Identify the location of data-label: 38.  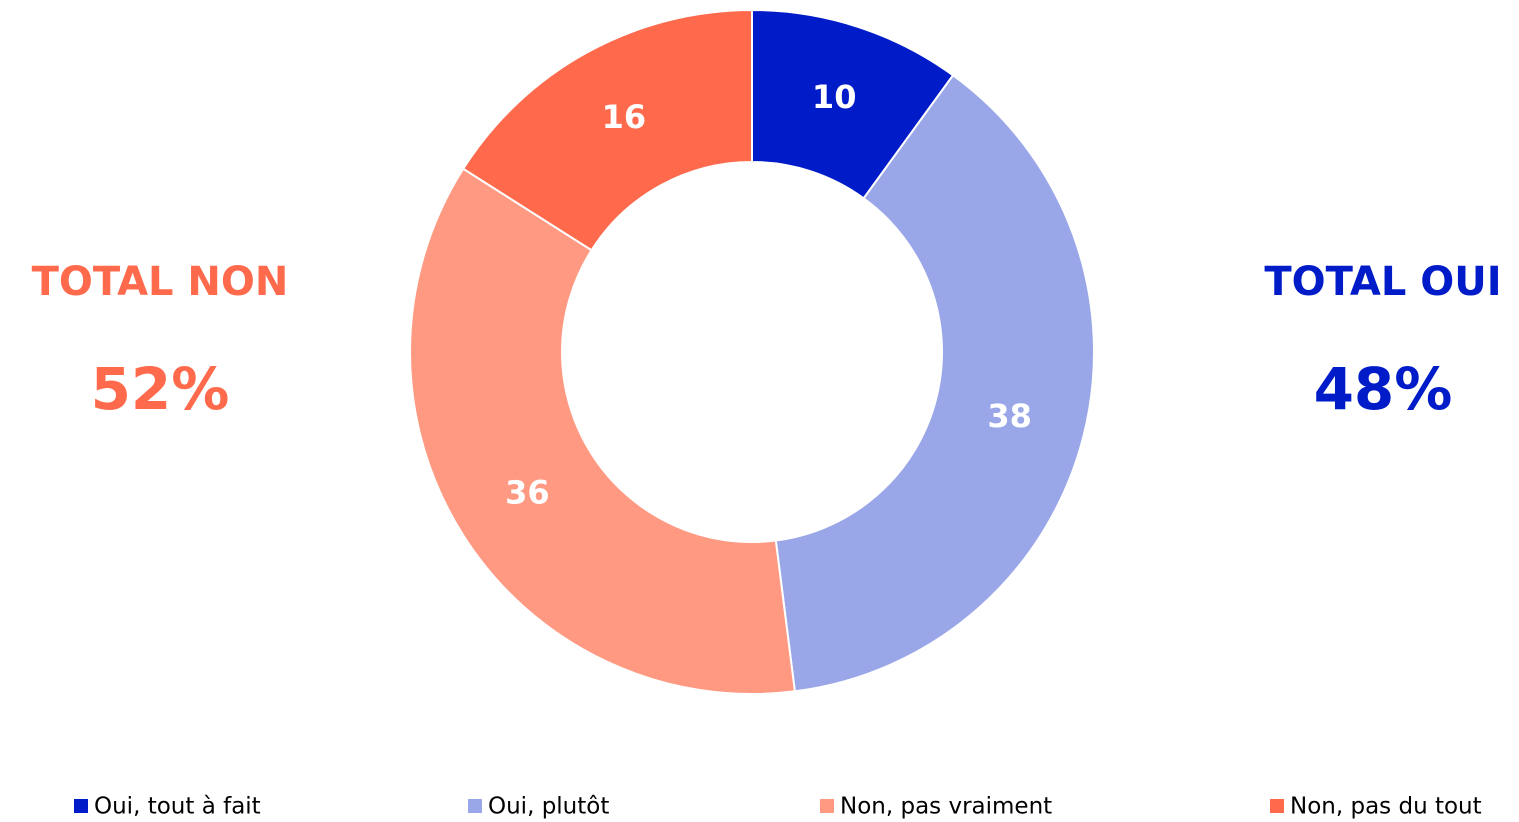
(1009, 416).